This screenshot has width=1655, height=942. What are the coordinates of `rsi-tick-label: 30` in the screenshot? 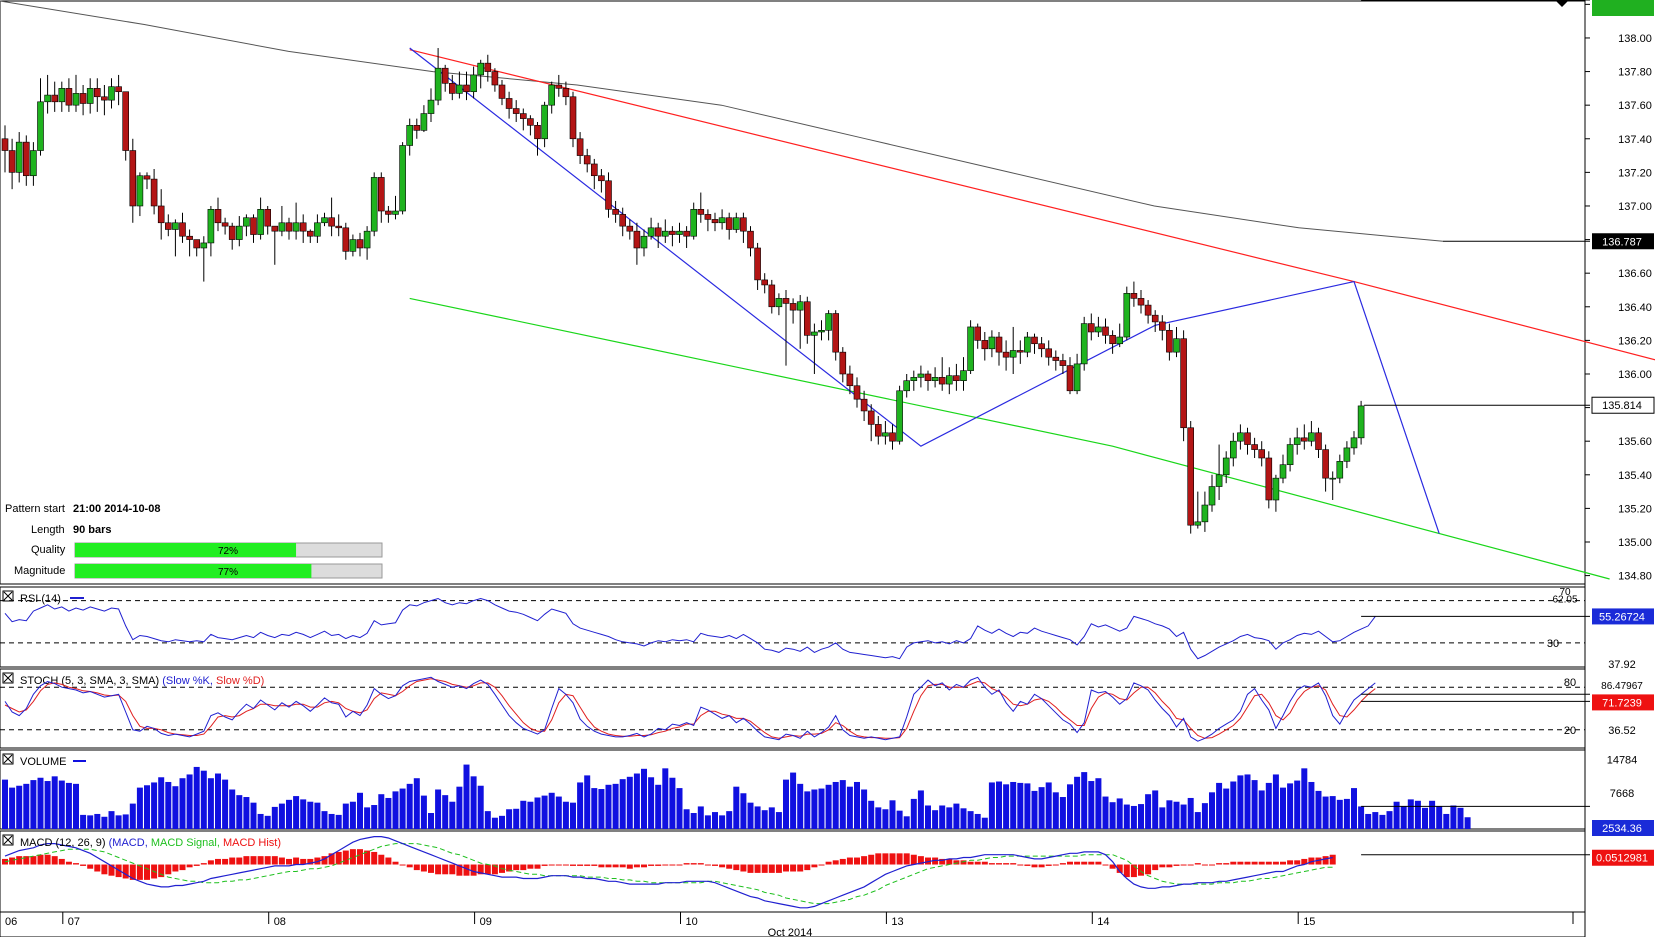 It's located at (1553, 644).